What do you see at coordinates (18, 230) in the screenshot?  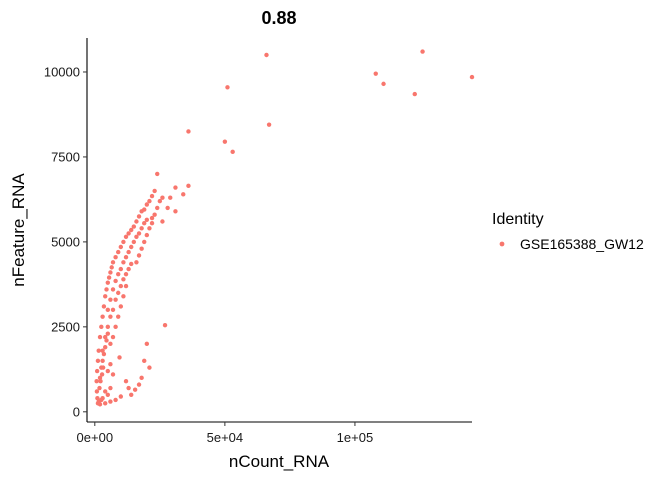 I see `y-axis-title: nFeature_RNA` at bounding box center [18, 230].